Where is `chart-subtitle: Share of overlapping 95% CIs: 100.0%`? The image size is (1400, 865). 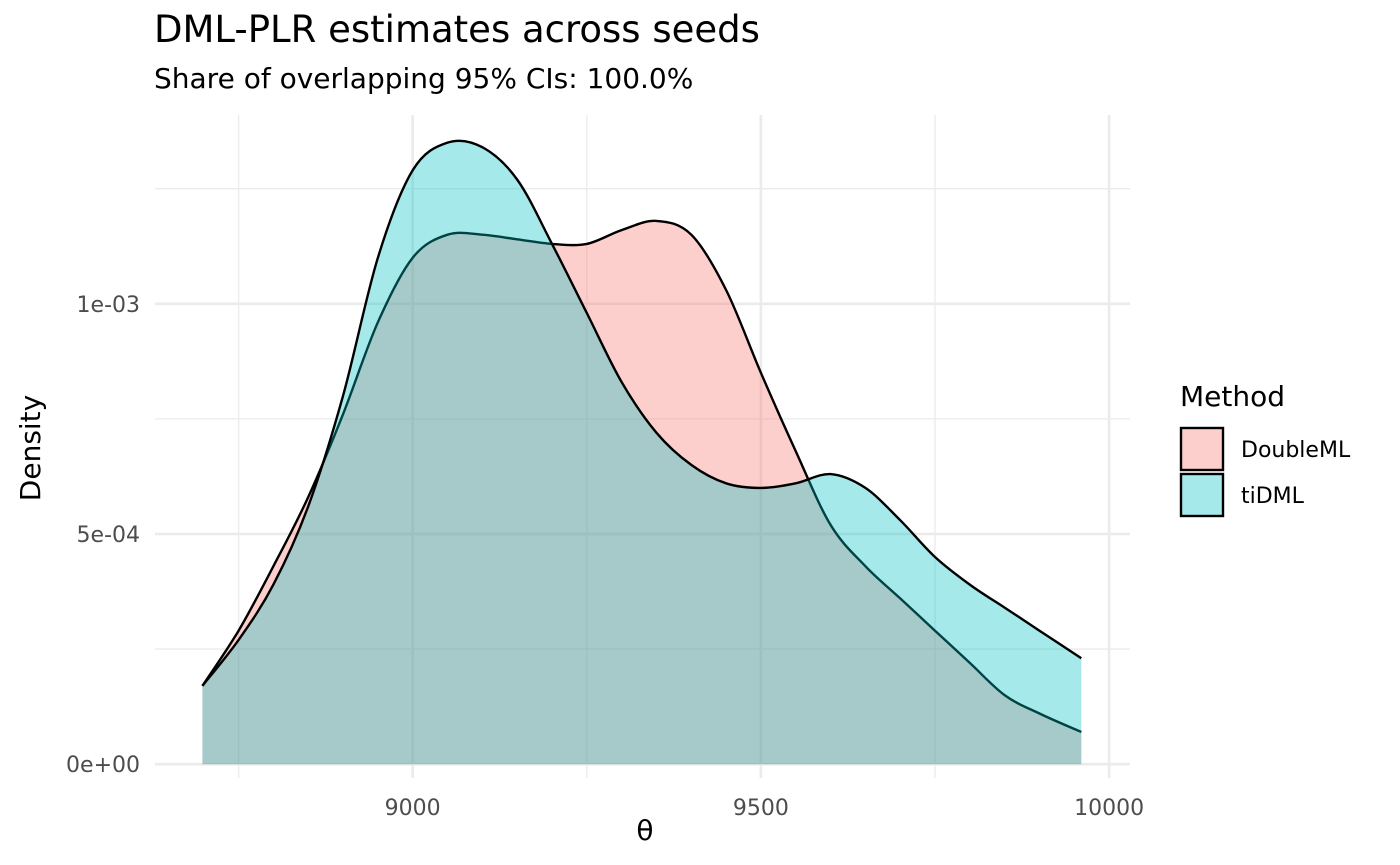 chart-subtitle: Share of overlapping 95% CIs: 100.0% is located at coordinates (424, 78).